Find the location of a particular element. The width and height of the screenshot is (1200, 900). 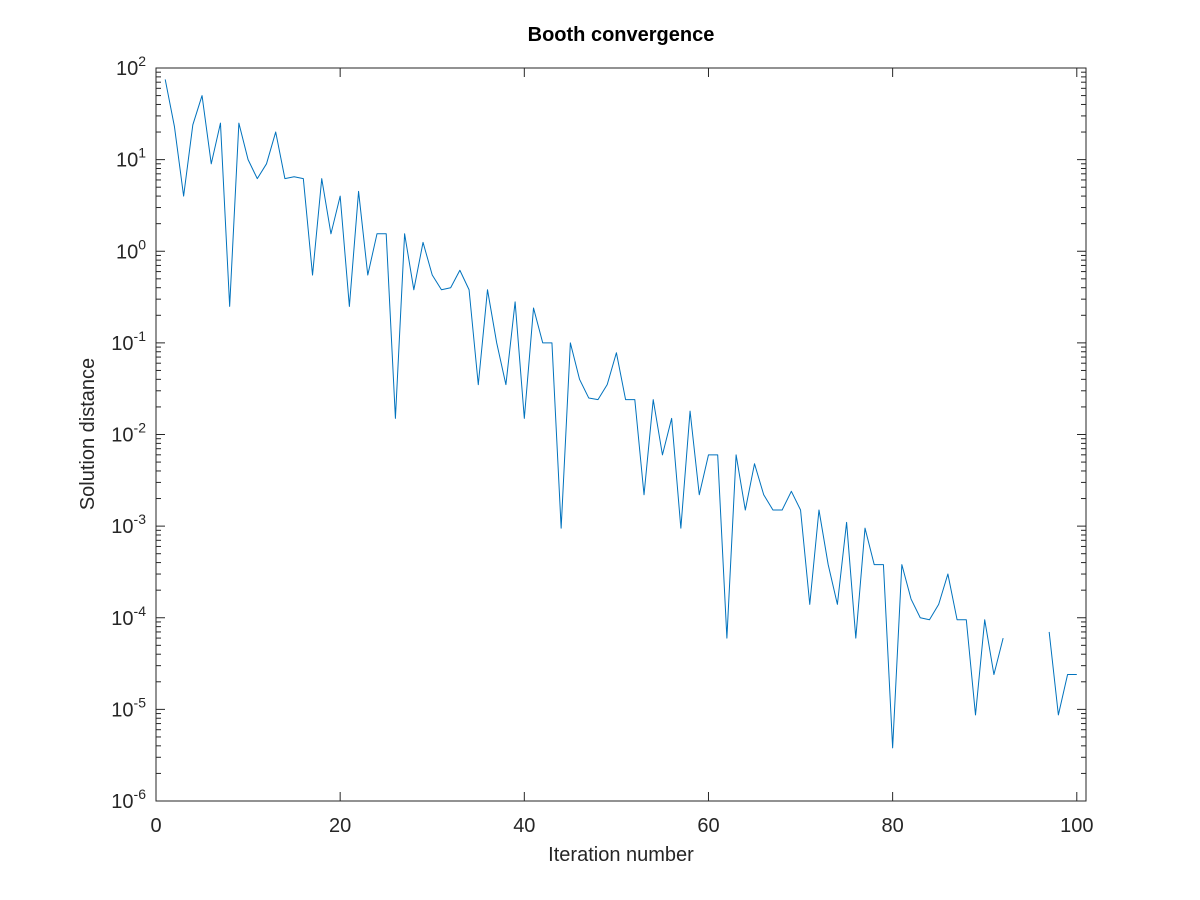

x-tick-label: 60 is located at coordinates (708, 826).